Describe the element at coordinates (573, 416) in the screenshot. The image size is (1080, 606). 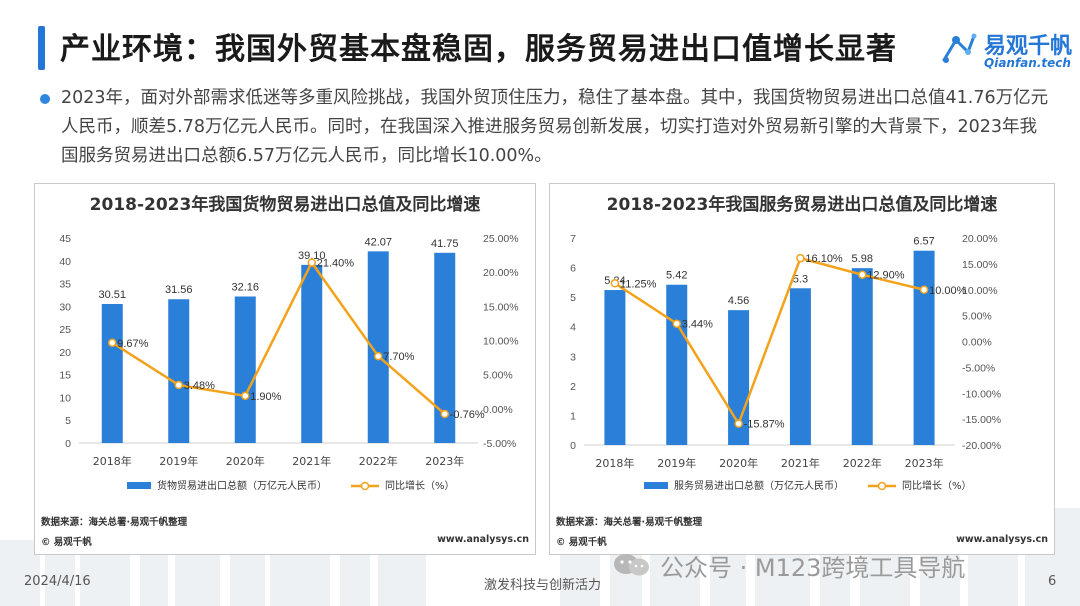
I see `y-left-tick-label: 1` at that location.